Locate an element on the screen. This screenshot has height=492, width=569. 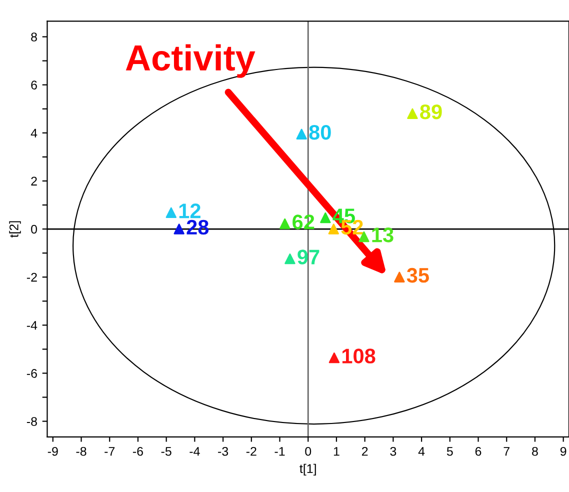
x-tick-label: 2 is located at coordinates (365, 451).